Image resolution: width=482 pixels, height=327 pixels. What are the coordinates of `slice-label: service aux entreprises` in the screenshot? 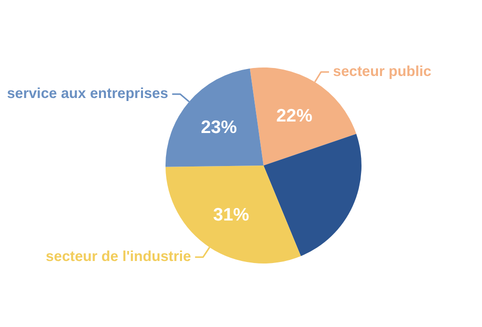 It's located at (87, 94).